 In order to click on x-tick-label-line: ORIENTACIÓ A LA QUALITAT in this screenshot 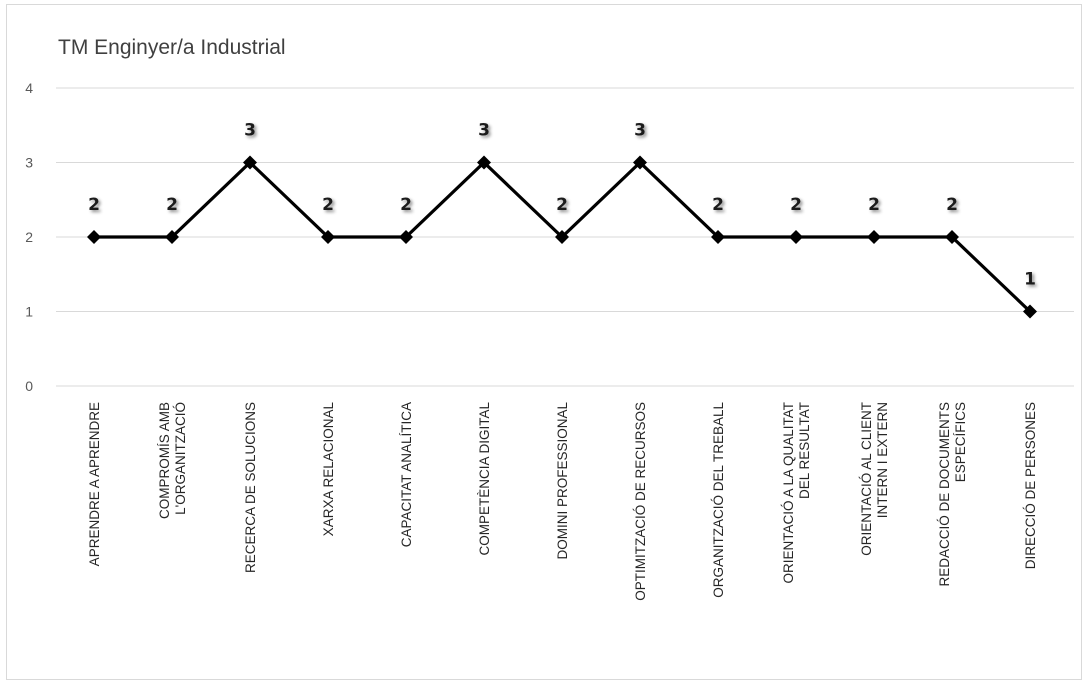, I will do `click(788, 493)`.